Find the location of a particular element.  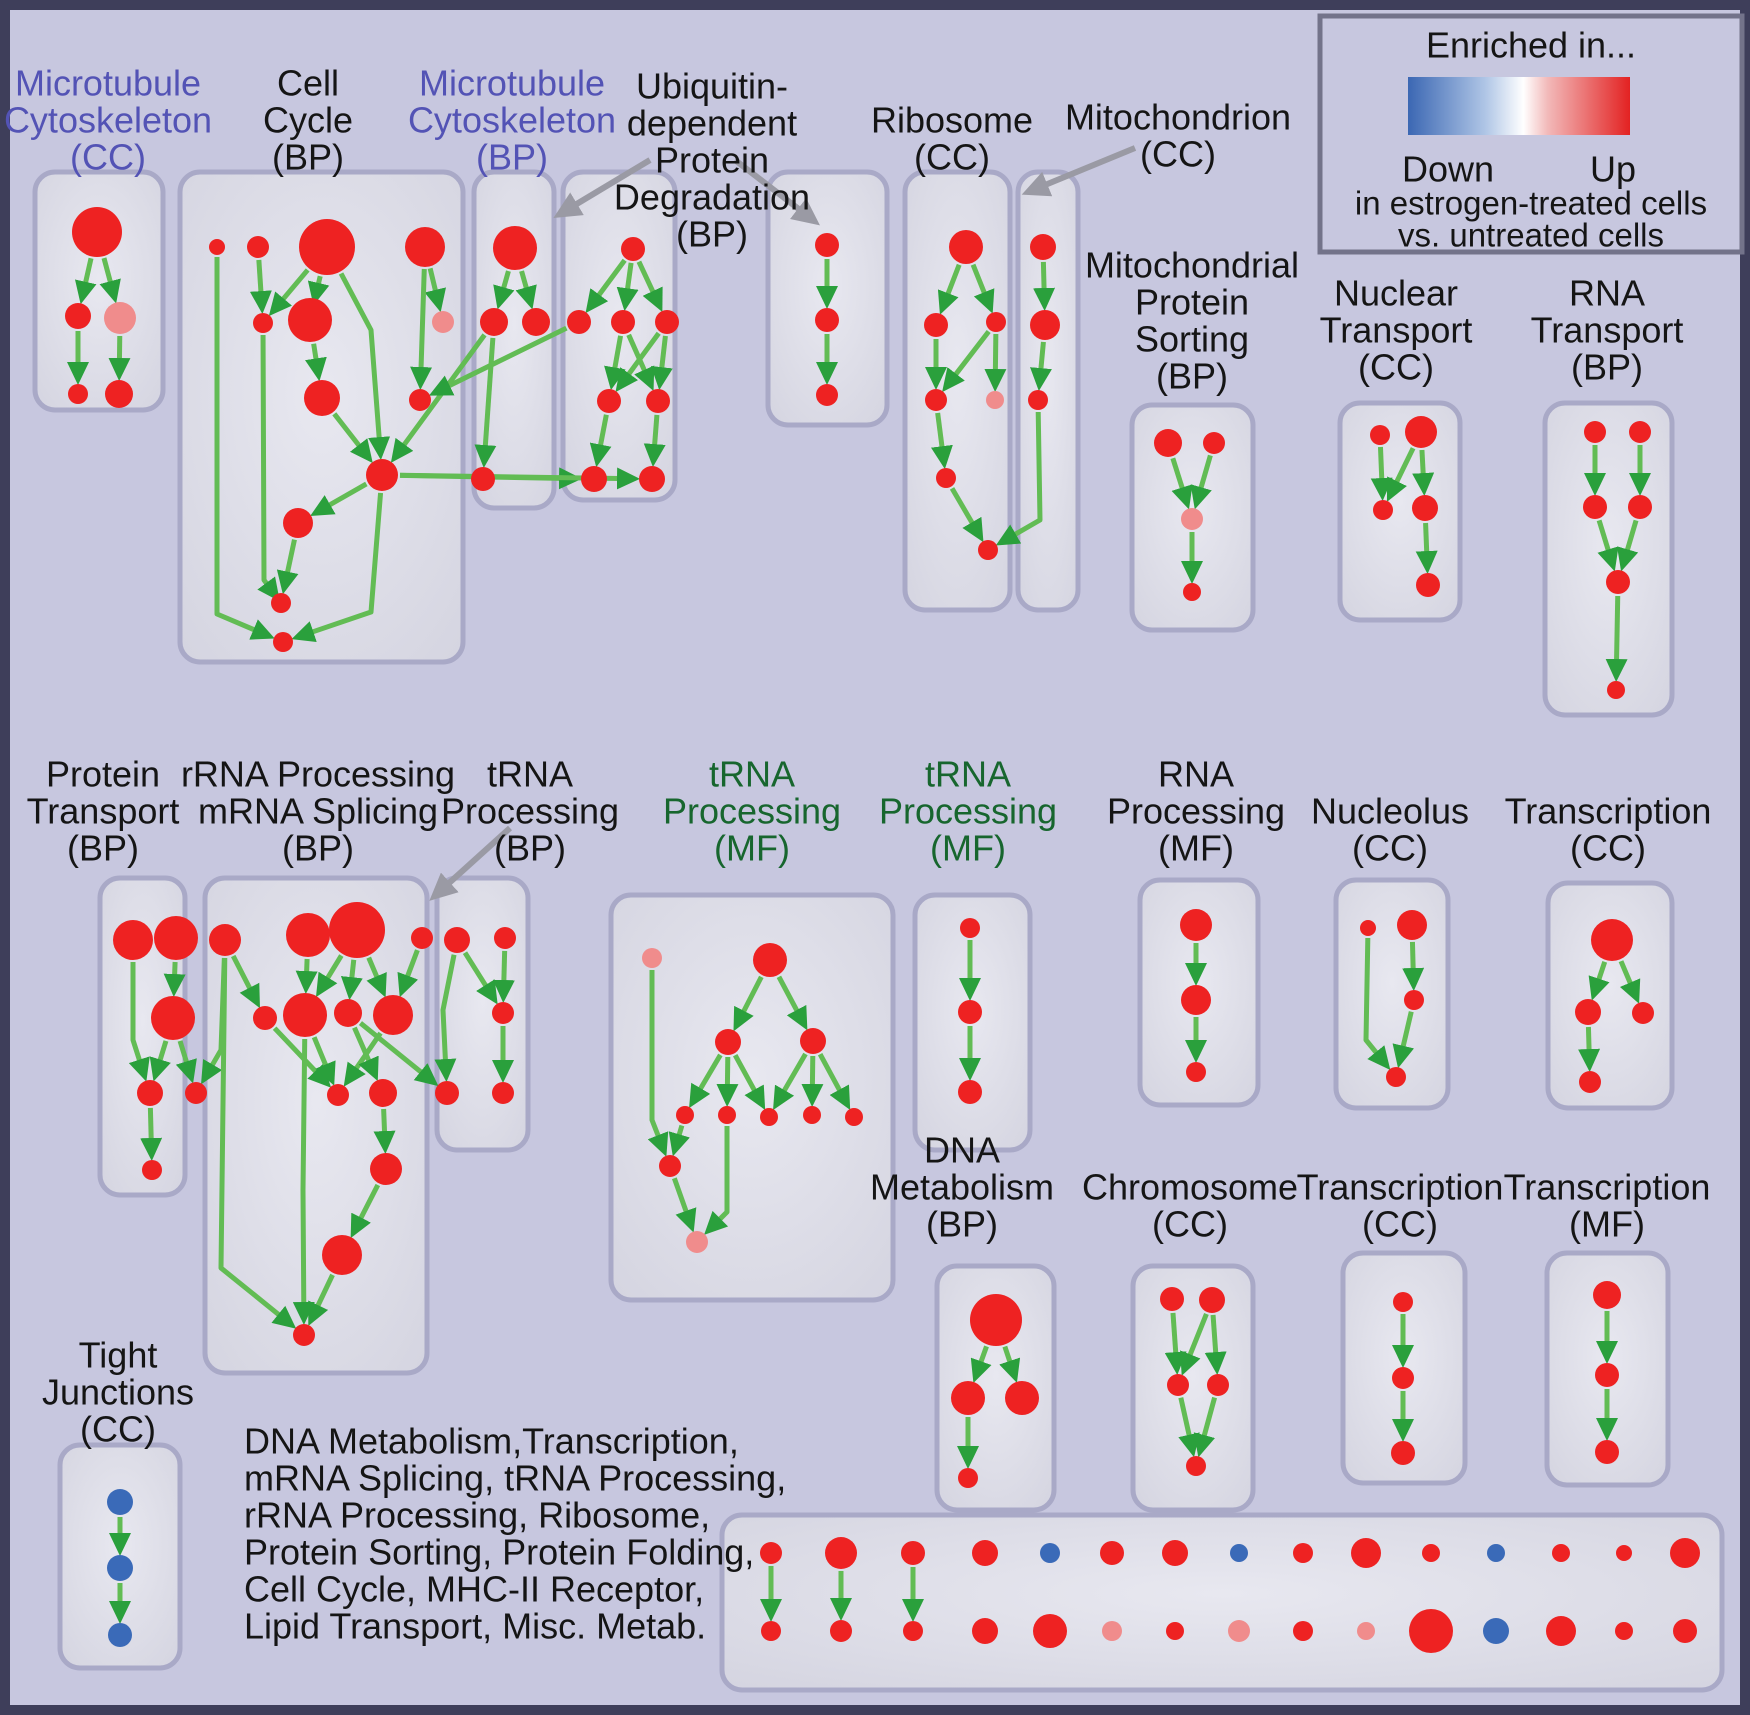

node-tcb.c is located at coordinates (1403, 1453).